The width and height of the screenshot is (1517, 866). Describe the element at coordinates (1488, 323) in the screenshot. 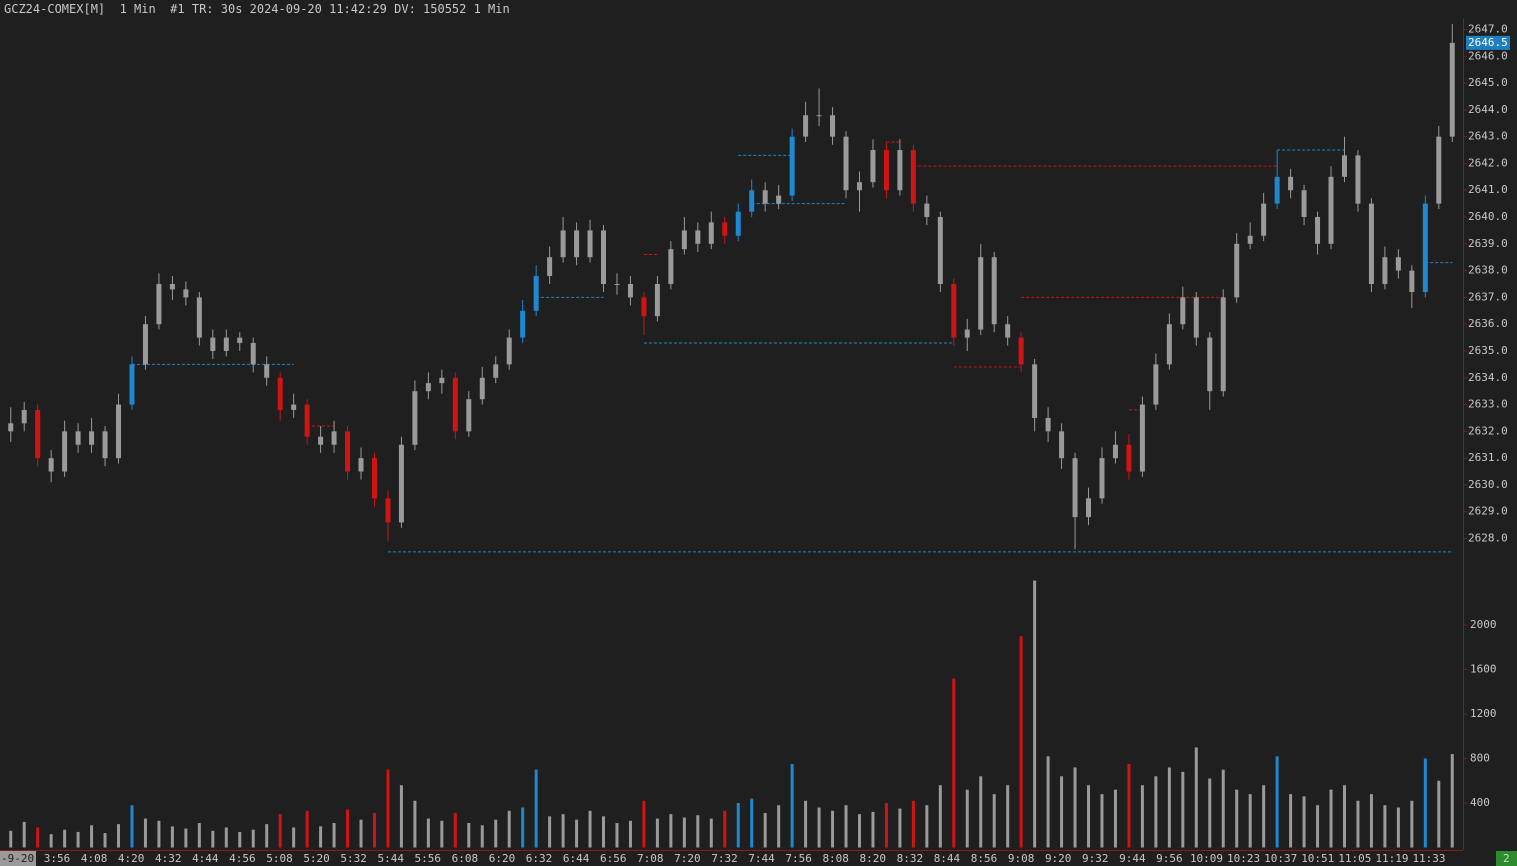

I see `y-tick-label: 2636.0` at that location.